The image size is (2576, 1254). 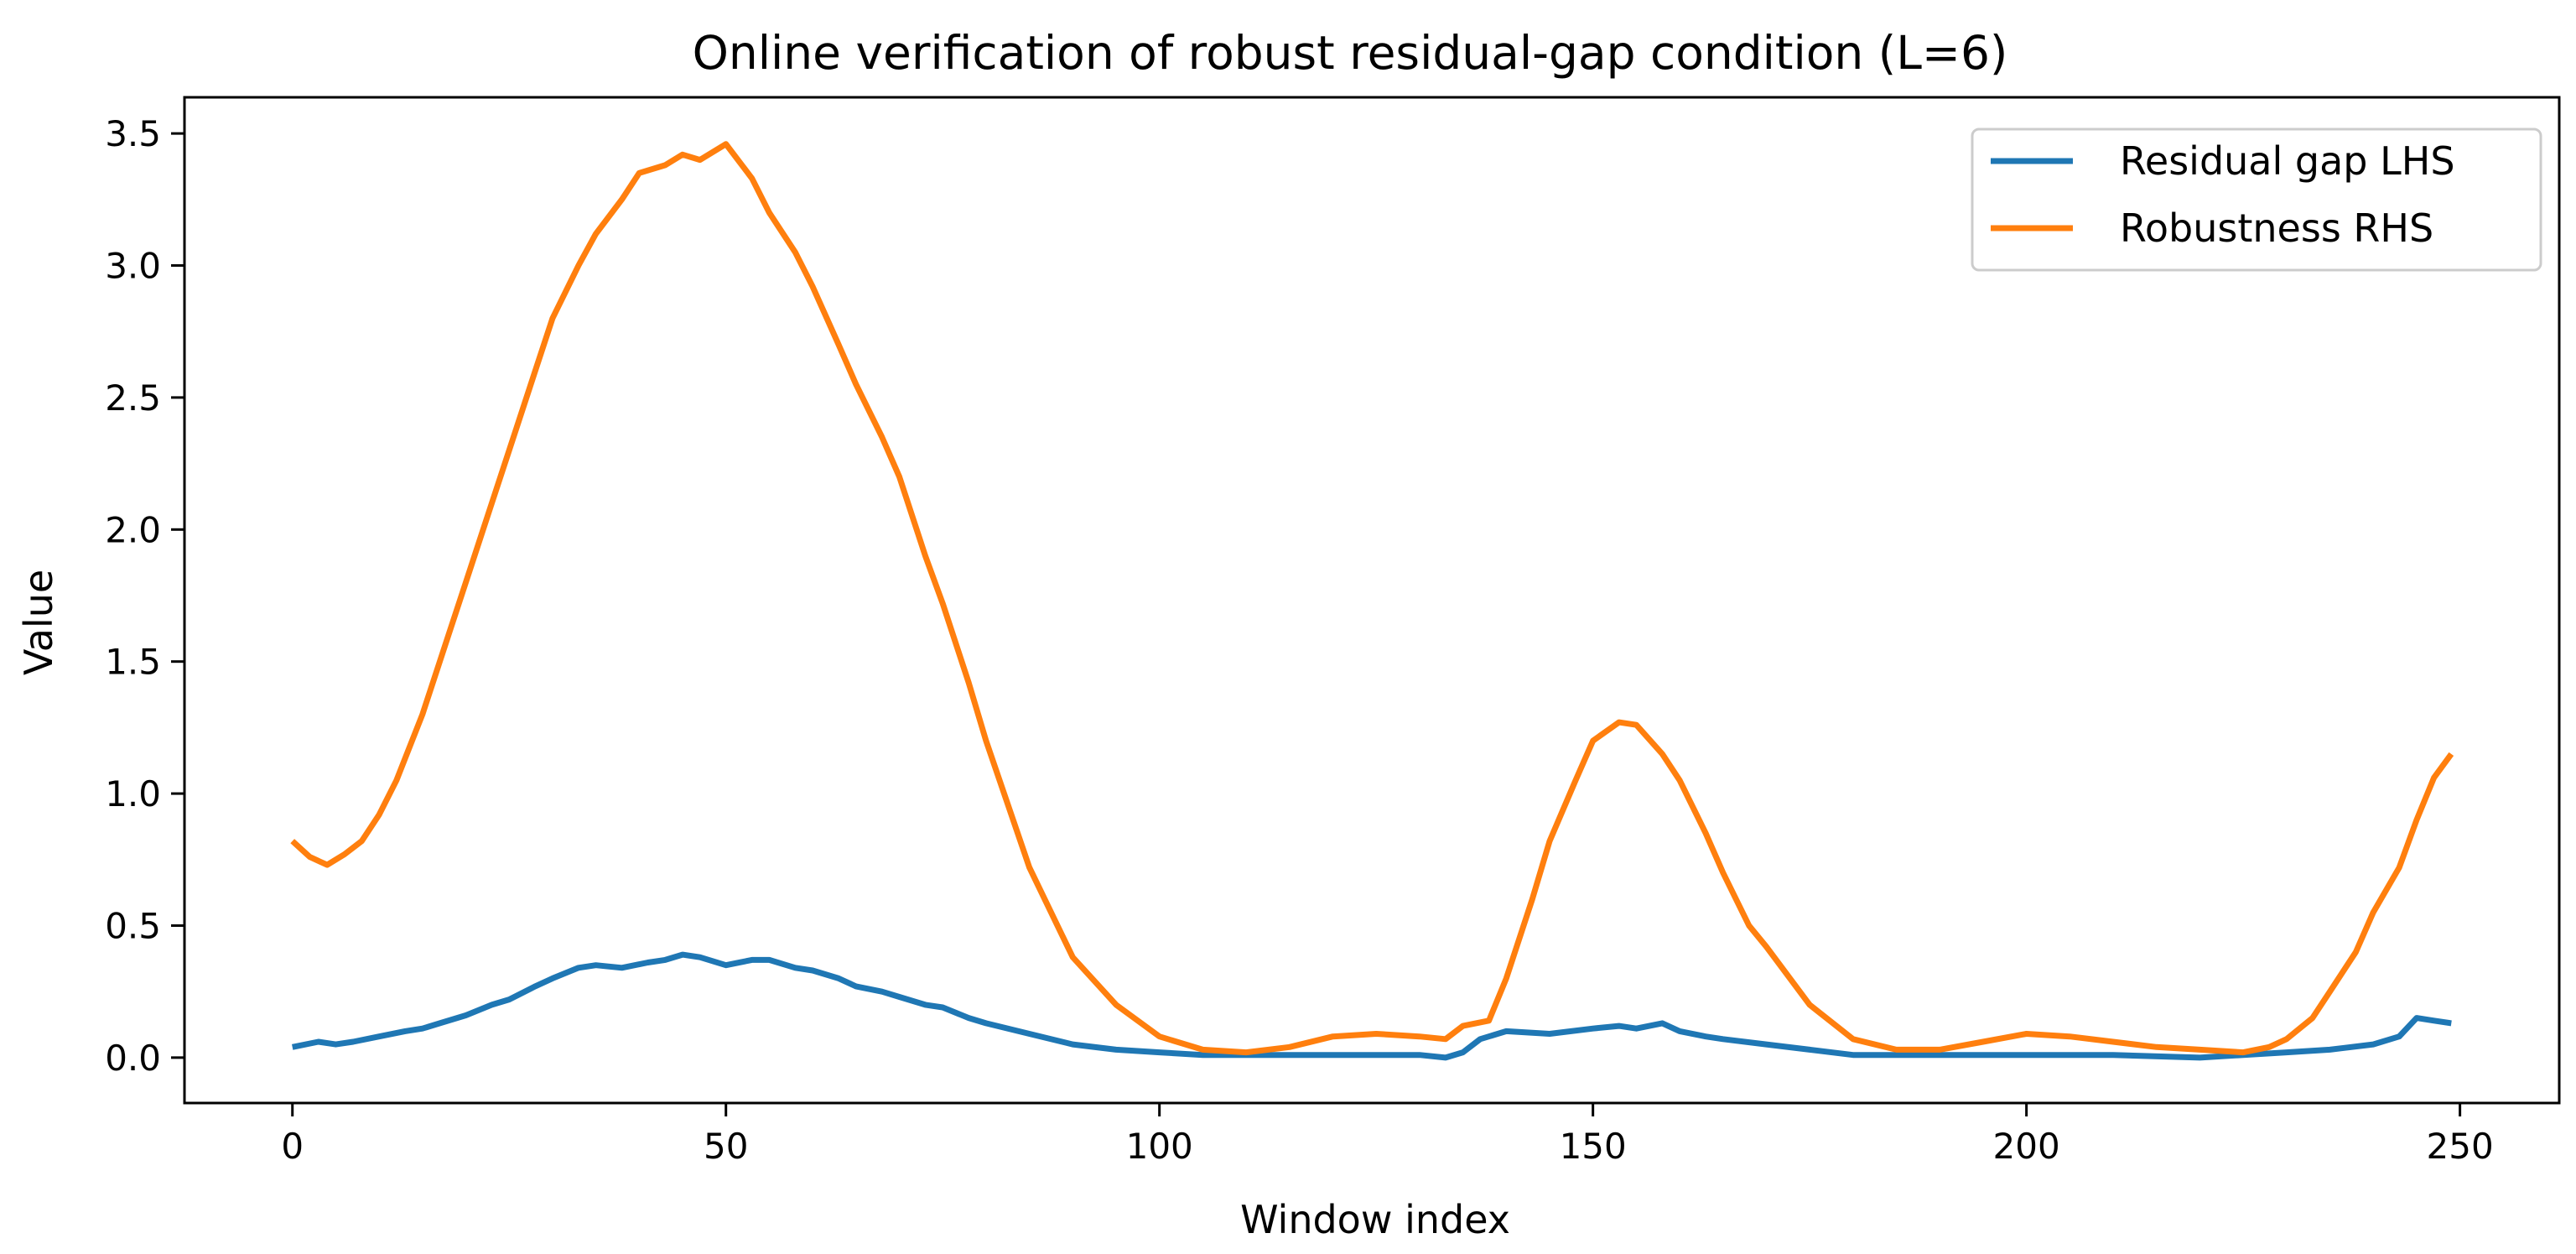 I want to click on y-tick-label: 3.5, so click(x=133, y=133).